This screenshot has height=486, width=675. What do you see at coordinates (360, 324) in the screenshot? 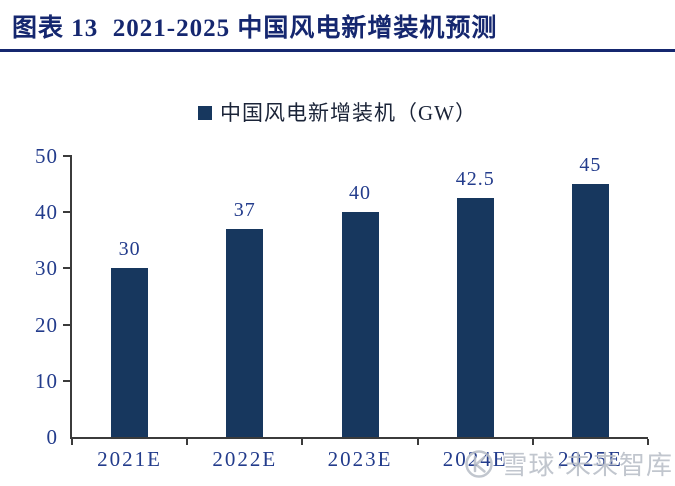
I see `bar-2023E` at bounding box center [360, 324].